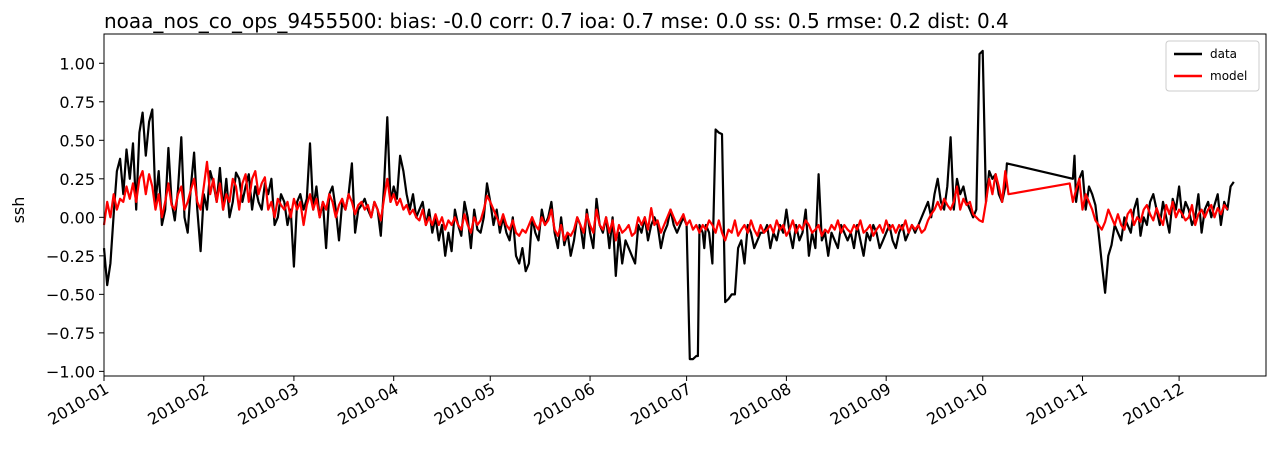 The height and width of the screenshot is (453, 1276). I want to click on y-tick-label: −0.75, so click(70, 333).